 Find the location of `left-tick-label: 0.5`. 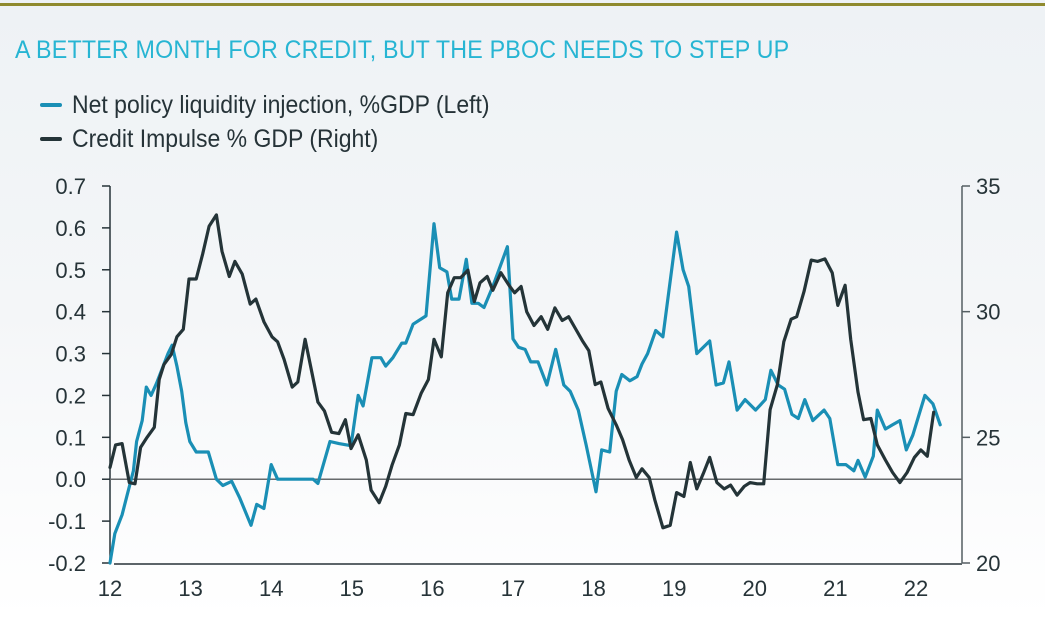

left-tick-label: 0.5 is located at coordinates (70, 270).